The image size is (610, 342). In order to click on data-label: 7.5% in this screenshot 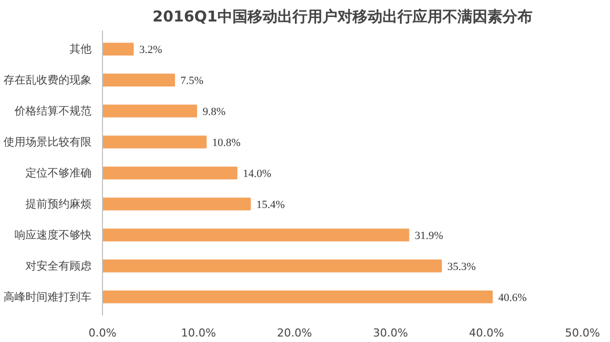, I will do `click(192, 81)`.